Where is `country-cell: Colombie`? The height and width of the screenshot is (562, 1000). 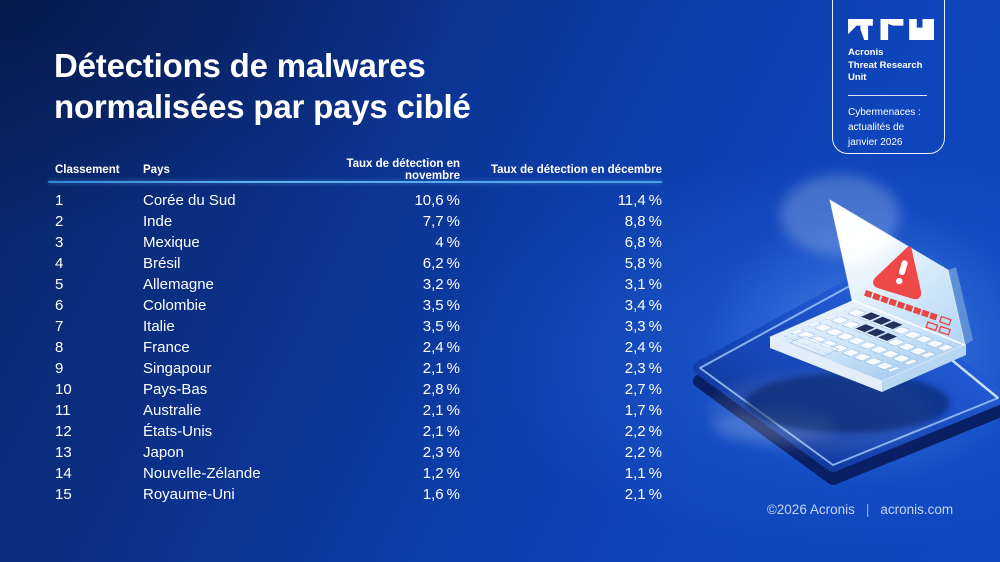 country-cell: Colombie is located at coordinates (175, 305).